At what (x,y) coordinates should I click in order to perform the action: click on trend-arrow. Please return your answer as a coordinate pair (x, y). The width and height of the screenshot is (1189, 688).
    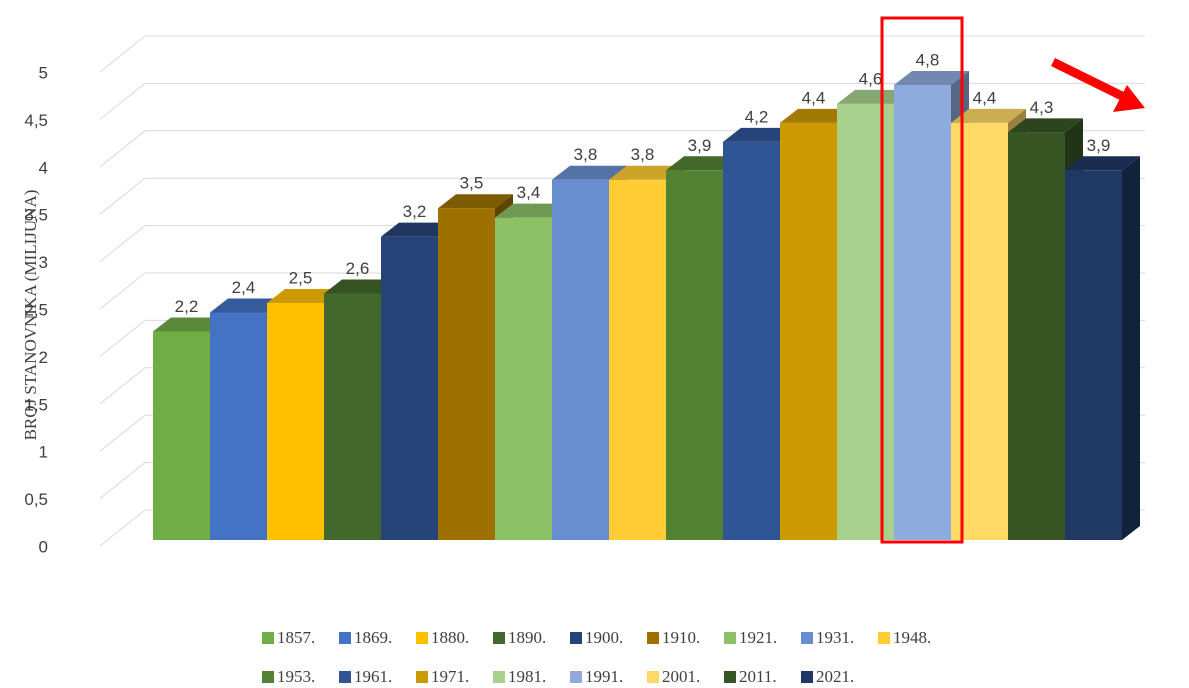
    Looking at the image, I should click on (1090, 80).